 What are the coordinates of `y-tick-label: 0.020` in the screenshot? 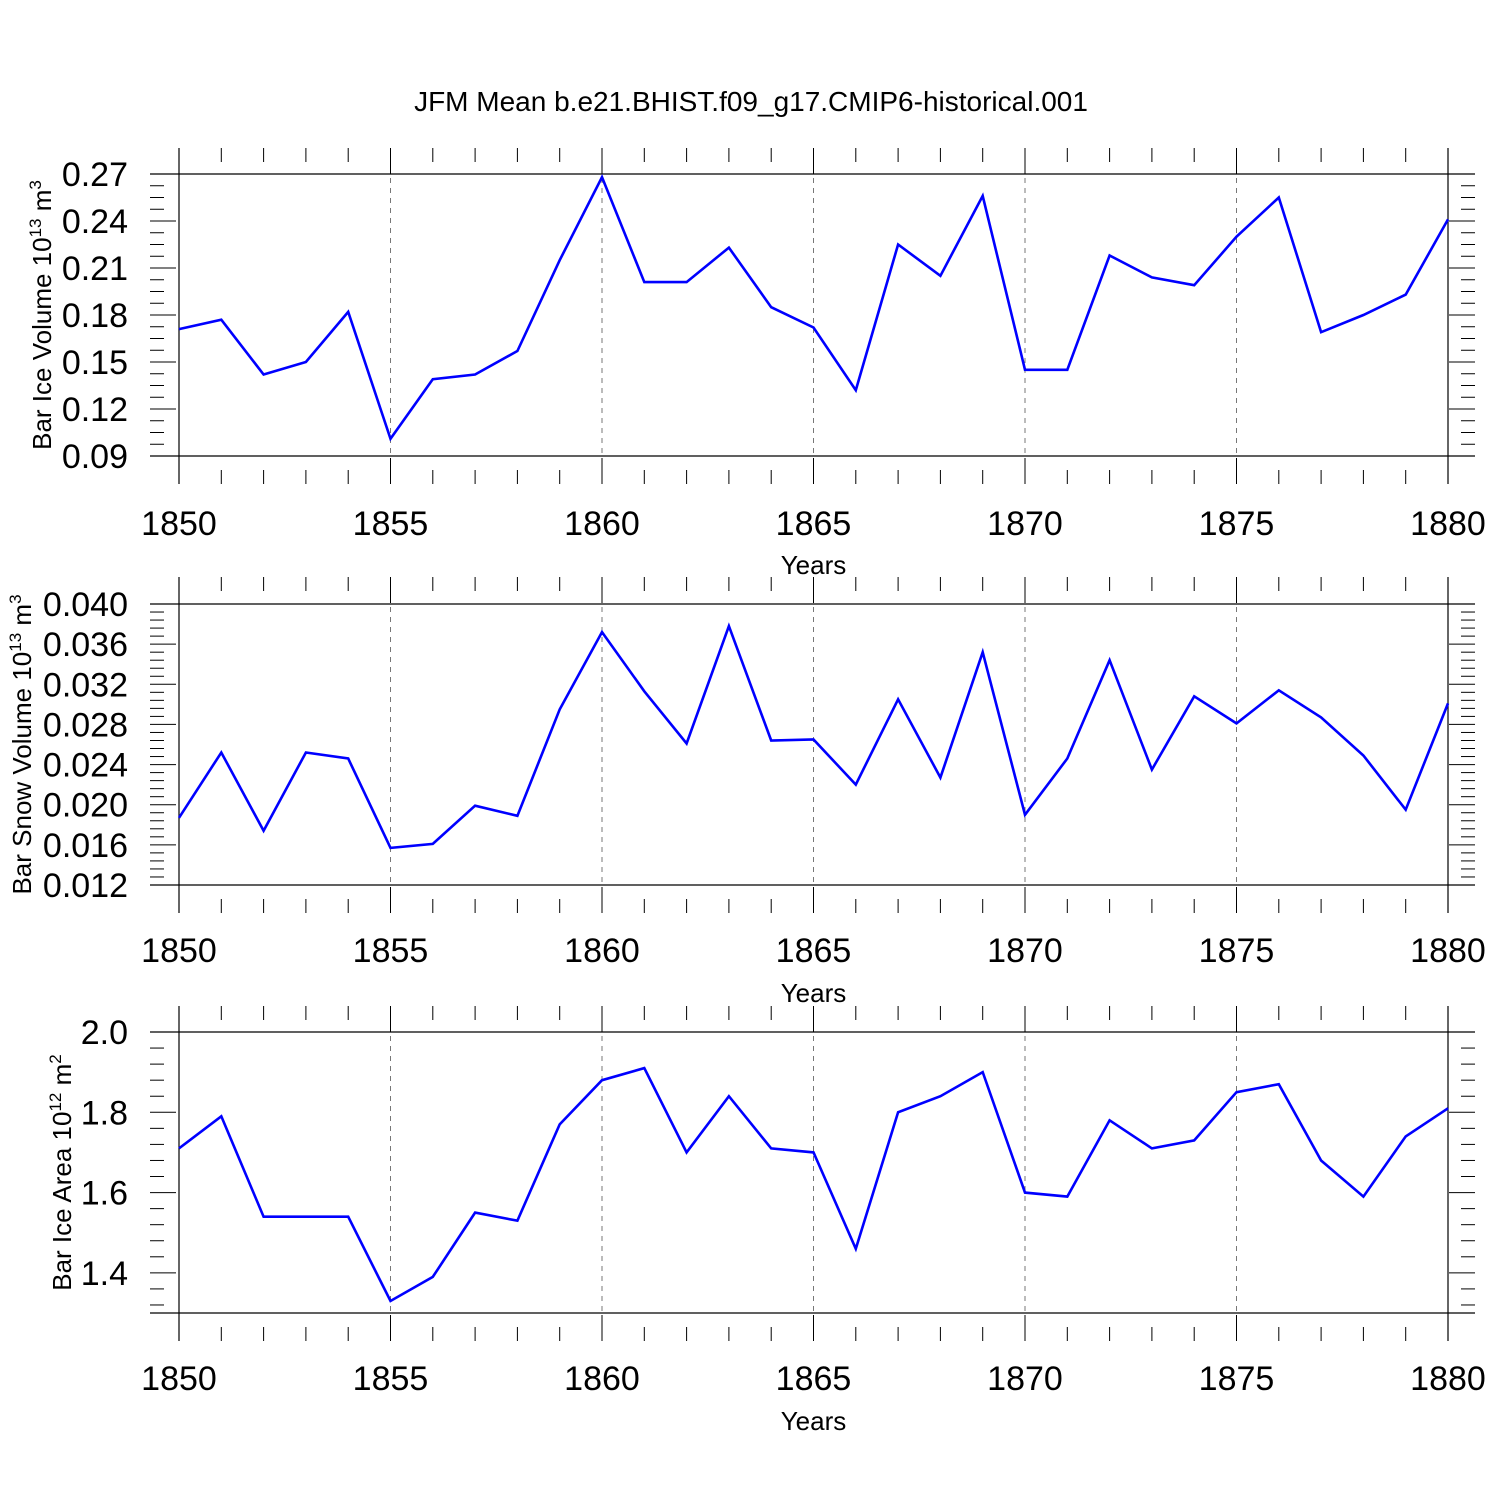 It's located at (85, 806).